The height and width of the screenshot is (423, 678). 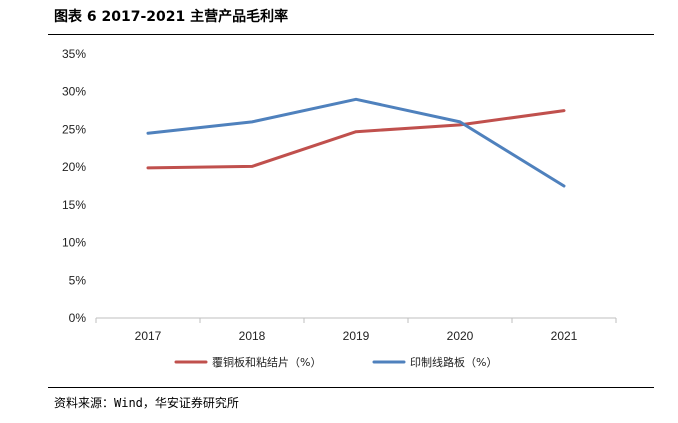 I want to click on x-tick-label: 2019, so click(x=356, y=336).